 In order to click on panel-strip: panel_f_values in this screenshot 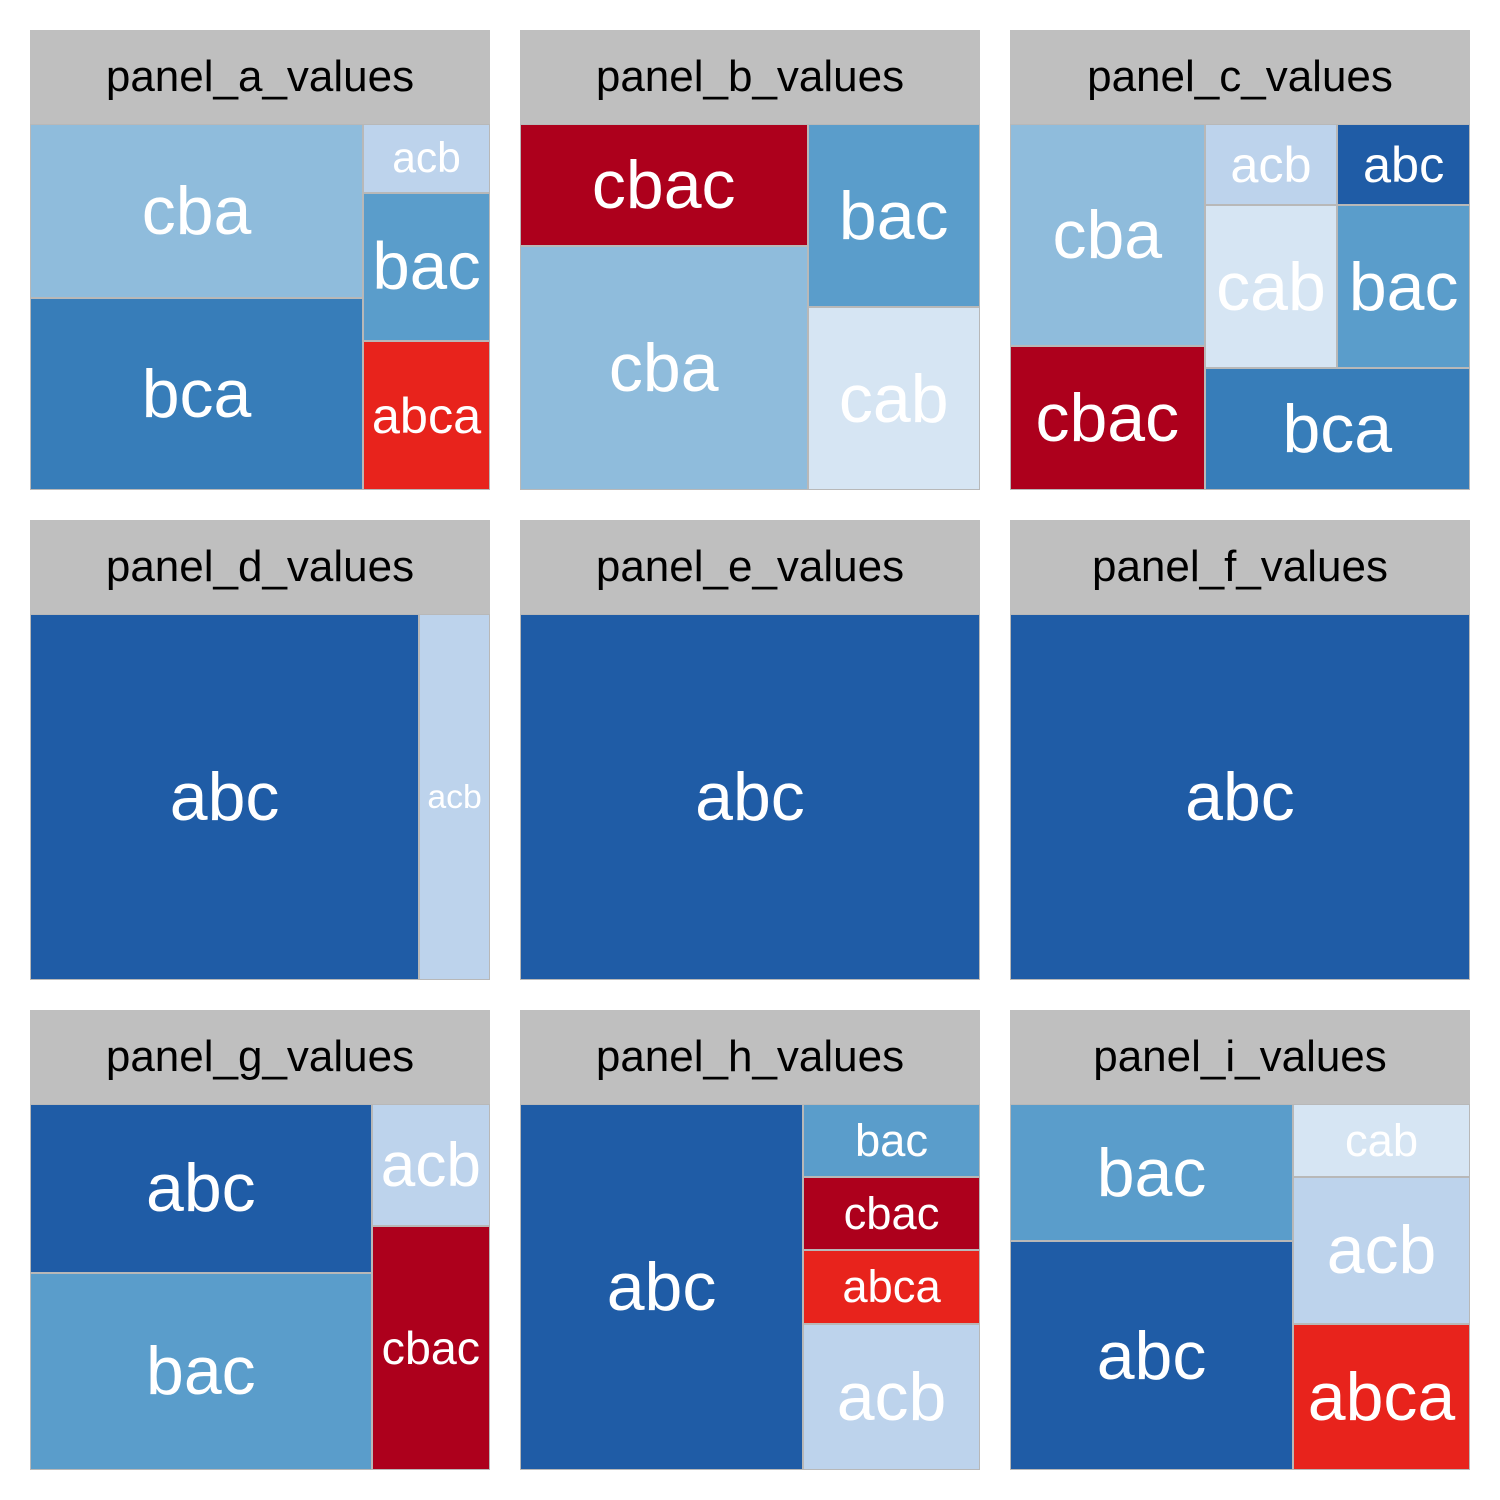, I will do `click(1240, 567)`.